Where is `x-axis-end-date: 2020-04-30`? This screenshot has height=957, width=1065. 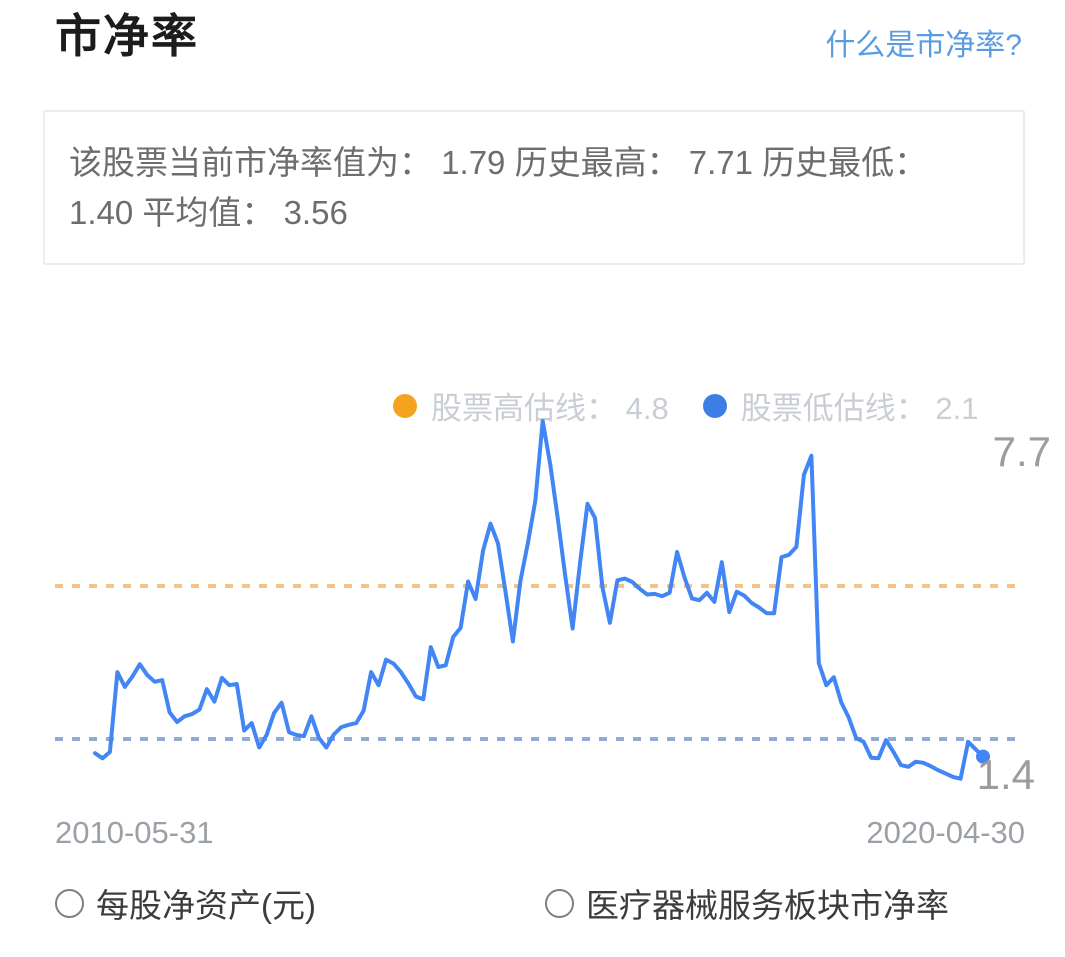 x-axis-end-date: 2020-04-30 is located at coordinates (945, 832).